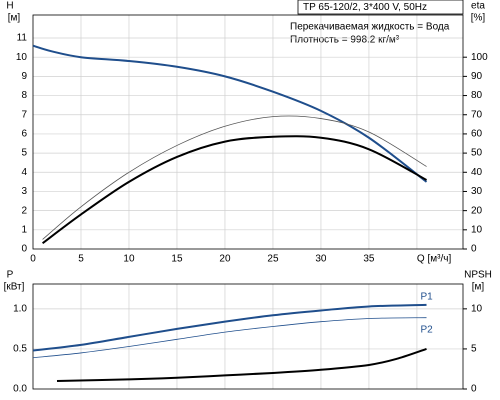  What do you see at coordinates (24, 95) in the screenshot?
I see `y-tick-label: 8` at bounding box center [24, 95].